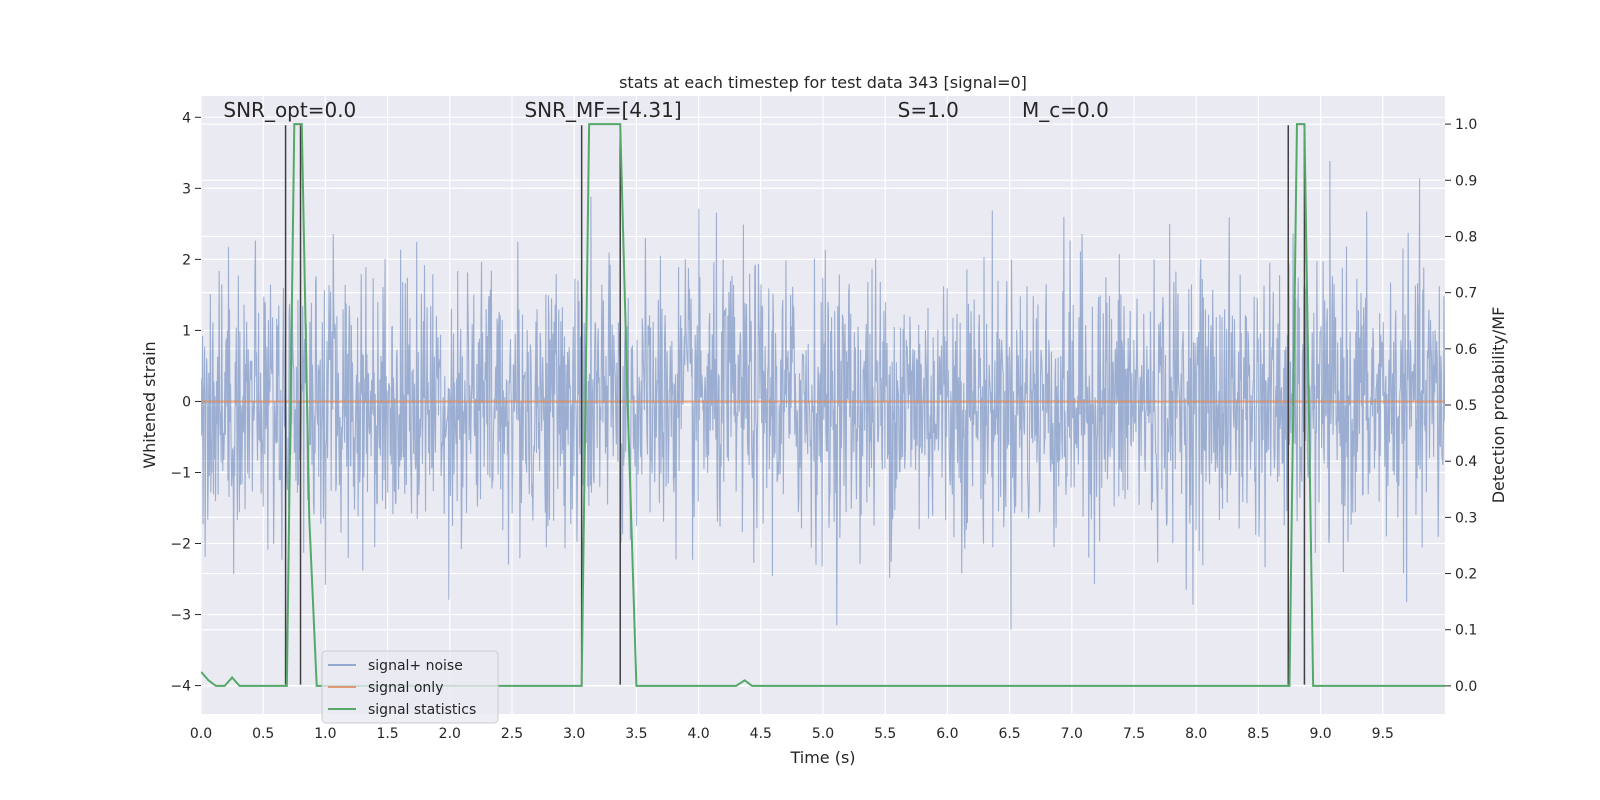 Image resolution: width=1600 pixels, height=800 pixels. Describe the element at coordinates (1383, 734) in the screenshot. I see `x-tick-label: 9.5` at that location.